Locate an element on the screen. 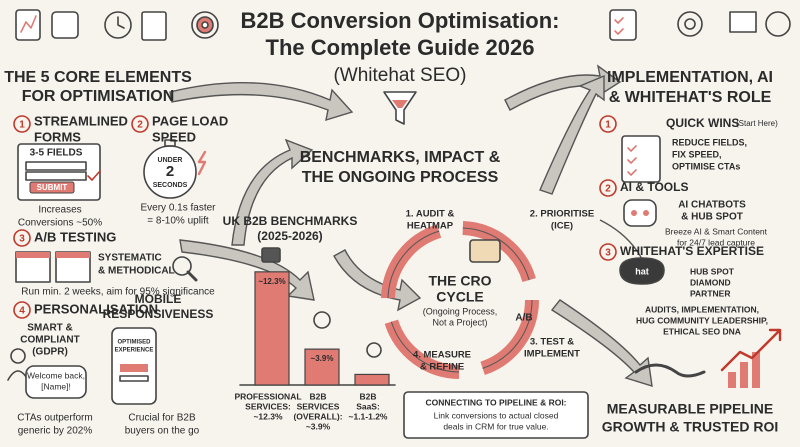 Image resolution: width=800 pixels, height=447 pixels. cycle-step: 3. TEST & is located at coordinates (552, 342).